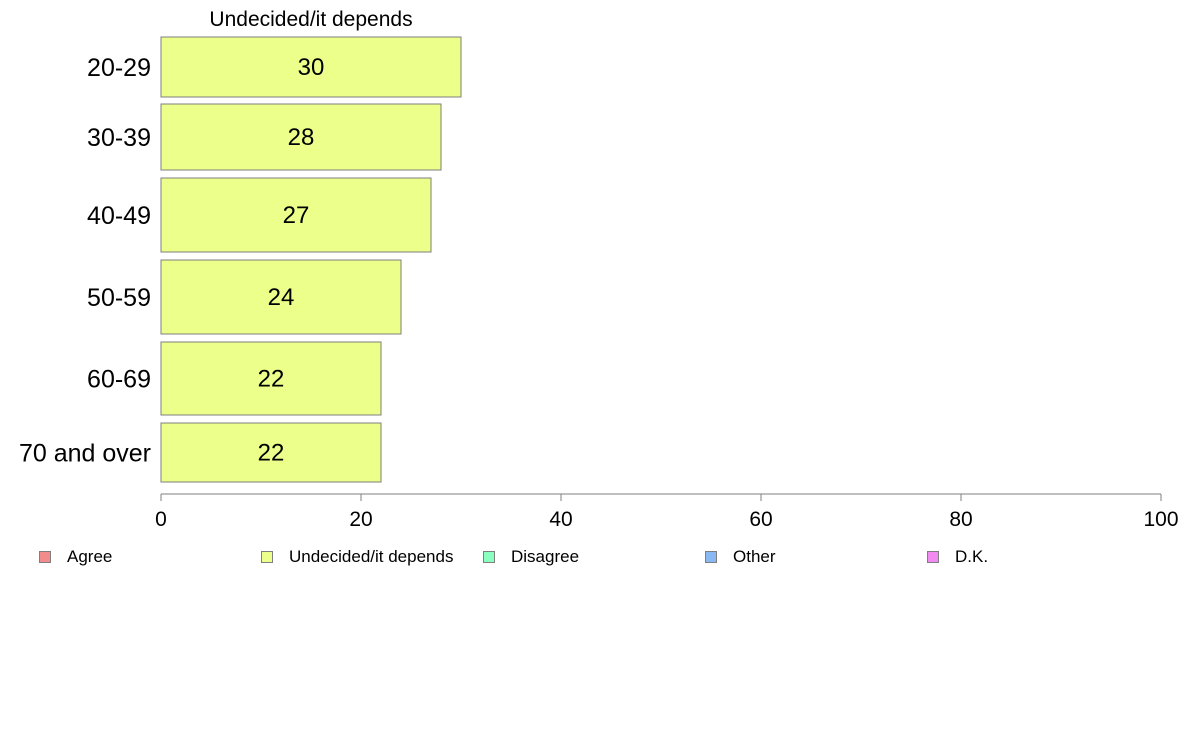 Image resolution: width=1188 pixels, height=736 pixels. Describe the element at coordinates (933, 557) in the screenshot. I see `legend-swatch-dk` at that location.